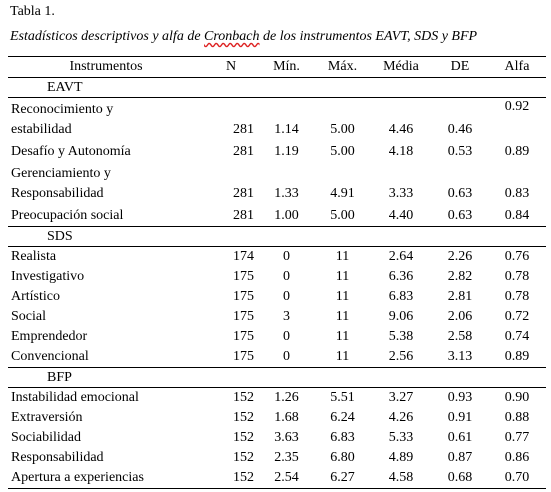  I want to click on instrument-name: Emprendedor, so click(106, 337).